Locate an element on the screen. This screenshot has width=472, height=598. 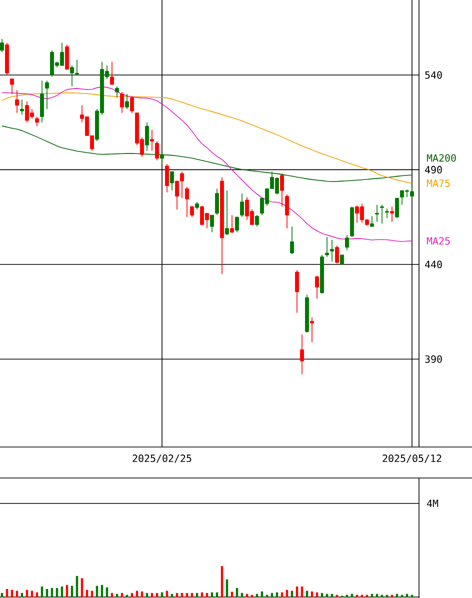
y-tick-label: 390 is located at coordinates (433, 359).